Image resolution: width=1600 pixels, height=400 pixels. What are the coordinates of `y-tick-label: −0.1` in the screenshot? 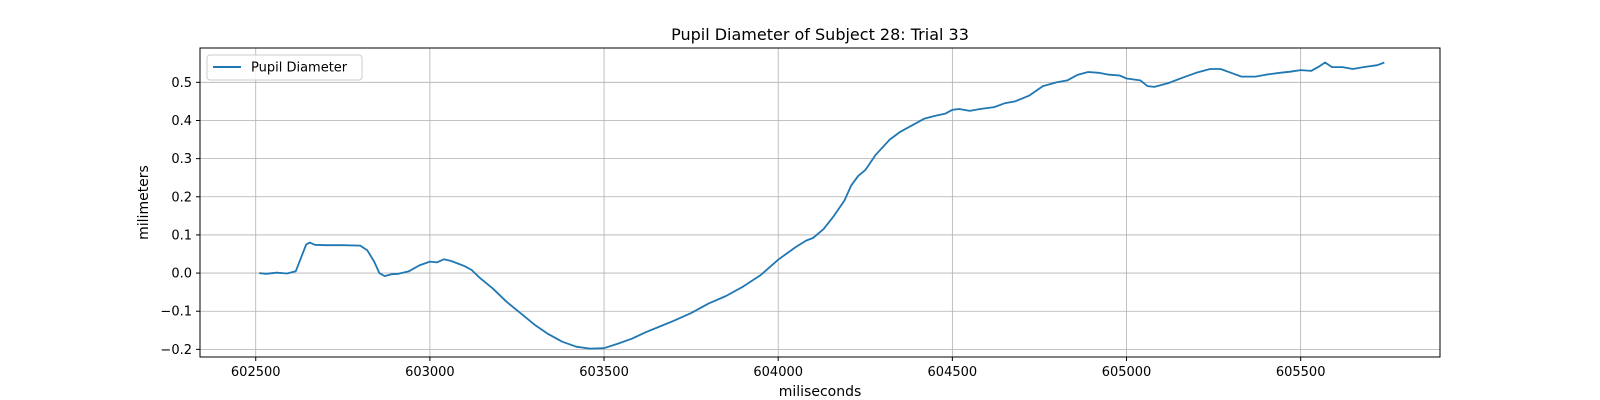 It's located at (176, 312).